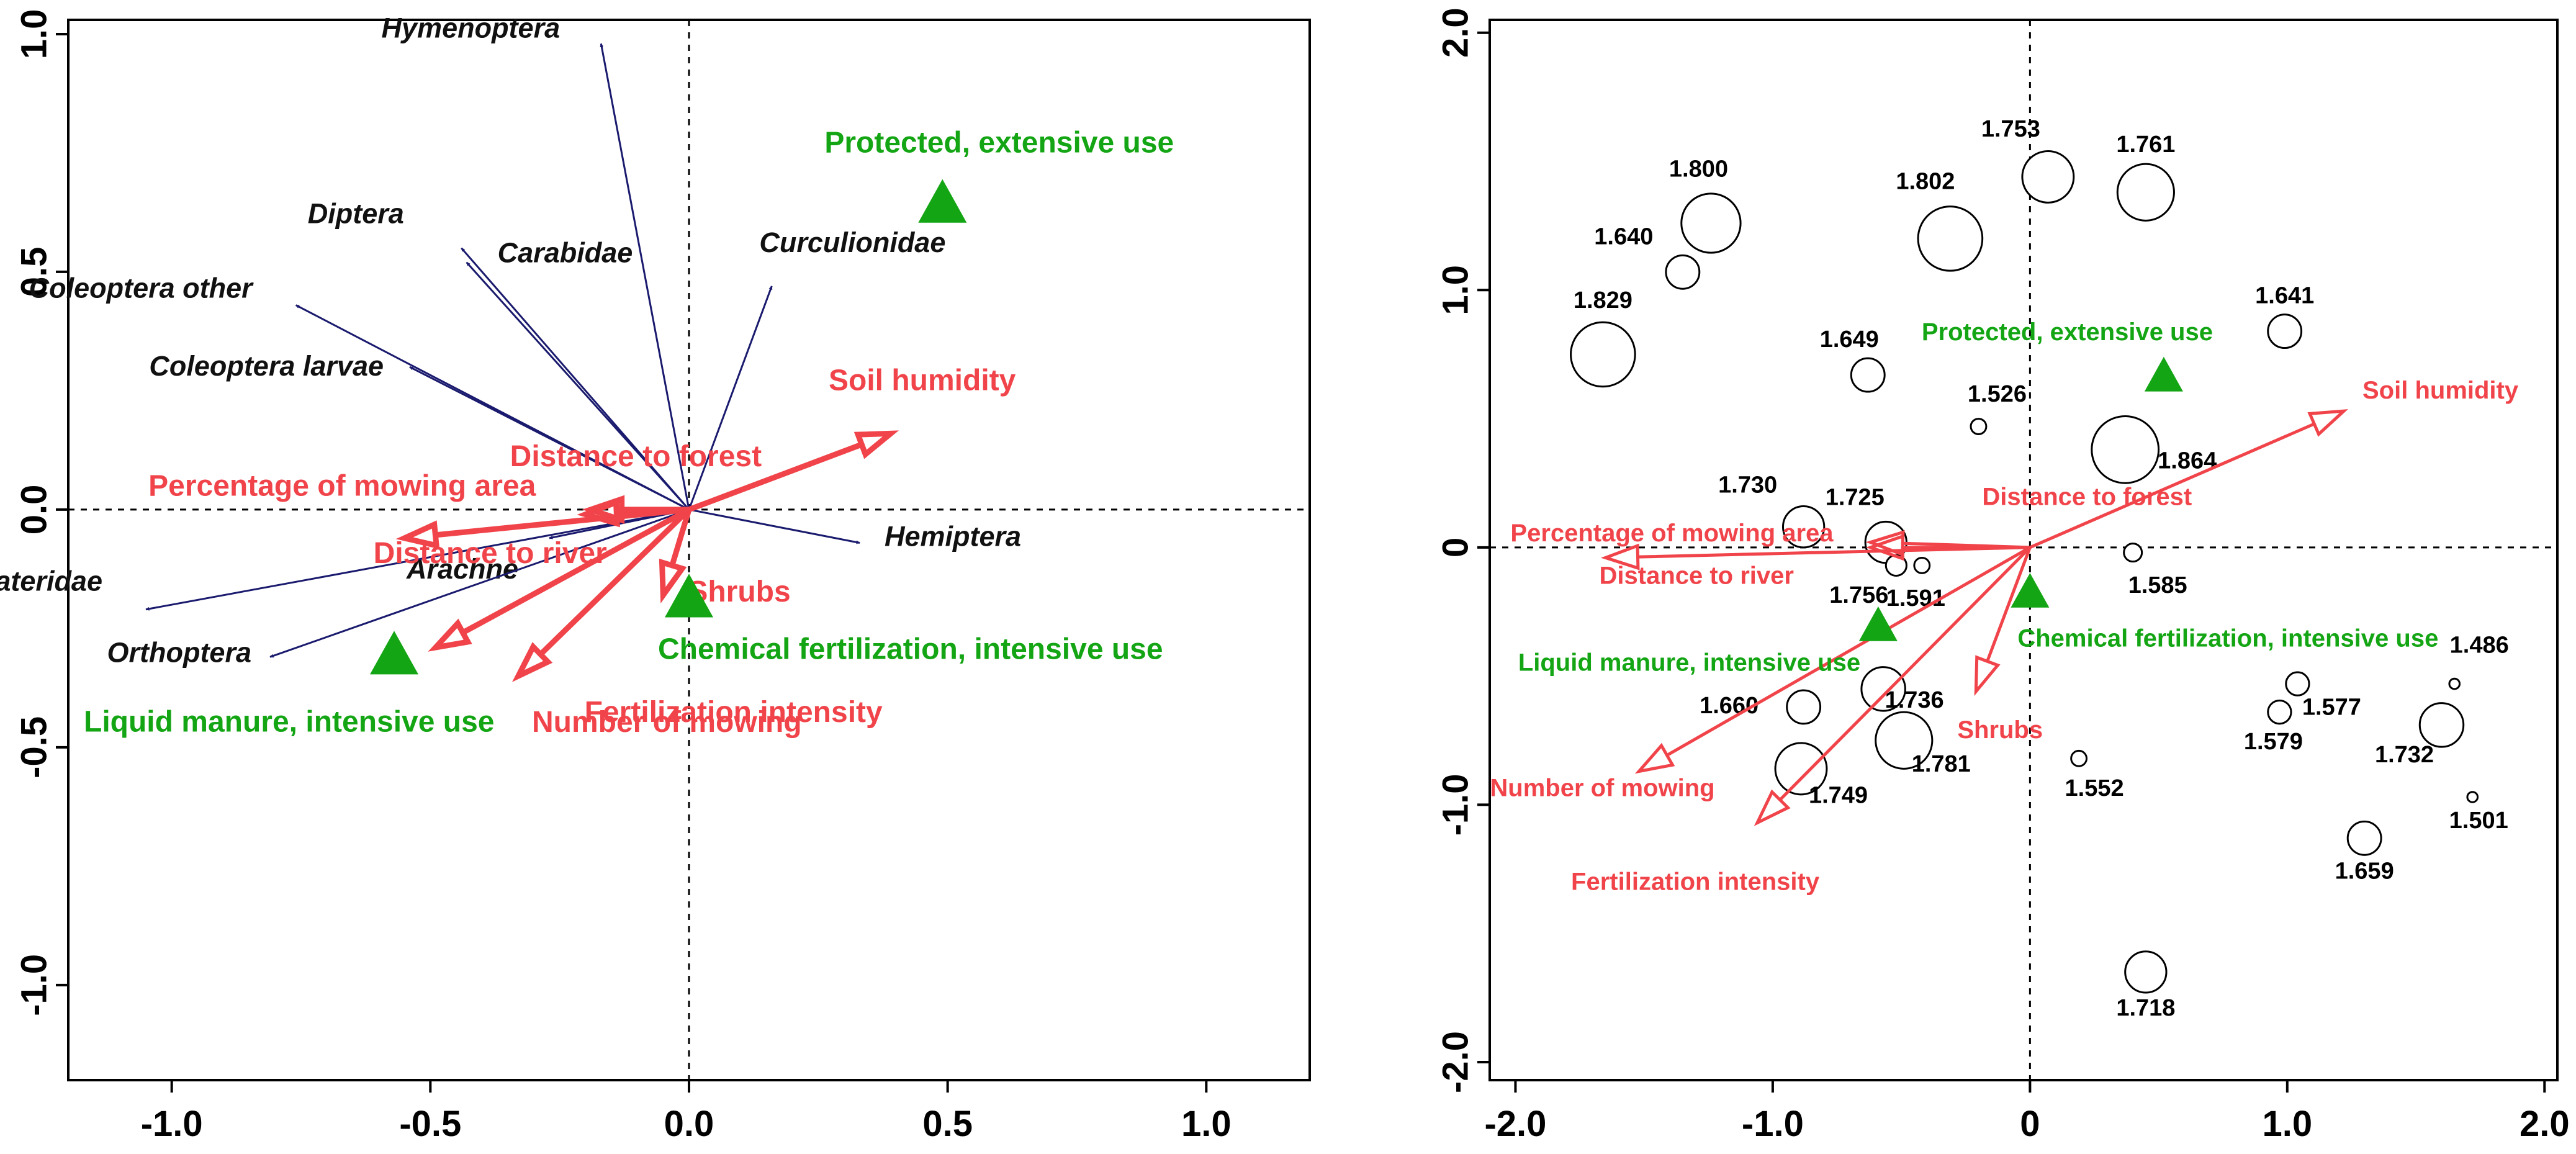  I want to click on x-tick-label: -2.0, so click(1515, 1124).